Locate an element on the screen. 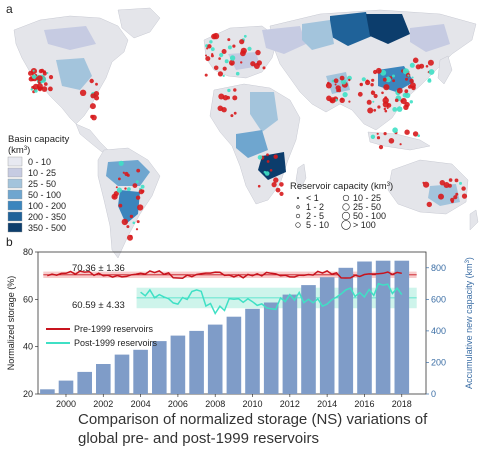 This screenshot has width=485, height=474. left-tick-label: 80 is located at coordinates (28, 252).